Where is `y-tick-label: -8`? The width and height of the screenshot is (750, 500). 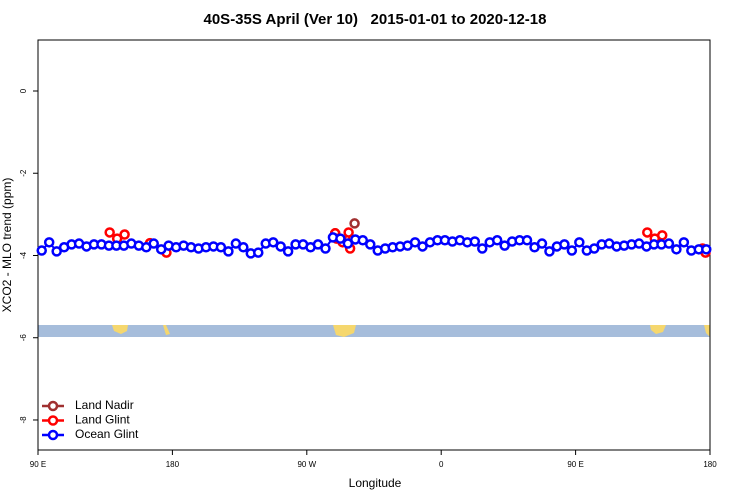 y-tick-label: -8 is located at coordinates (23, 420).